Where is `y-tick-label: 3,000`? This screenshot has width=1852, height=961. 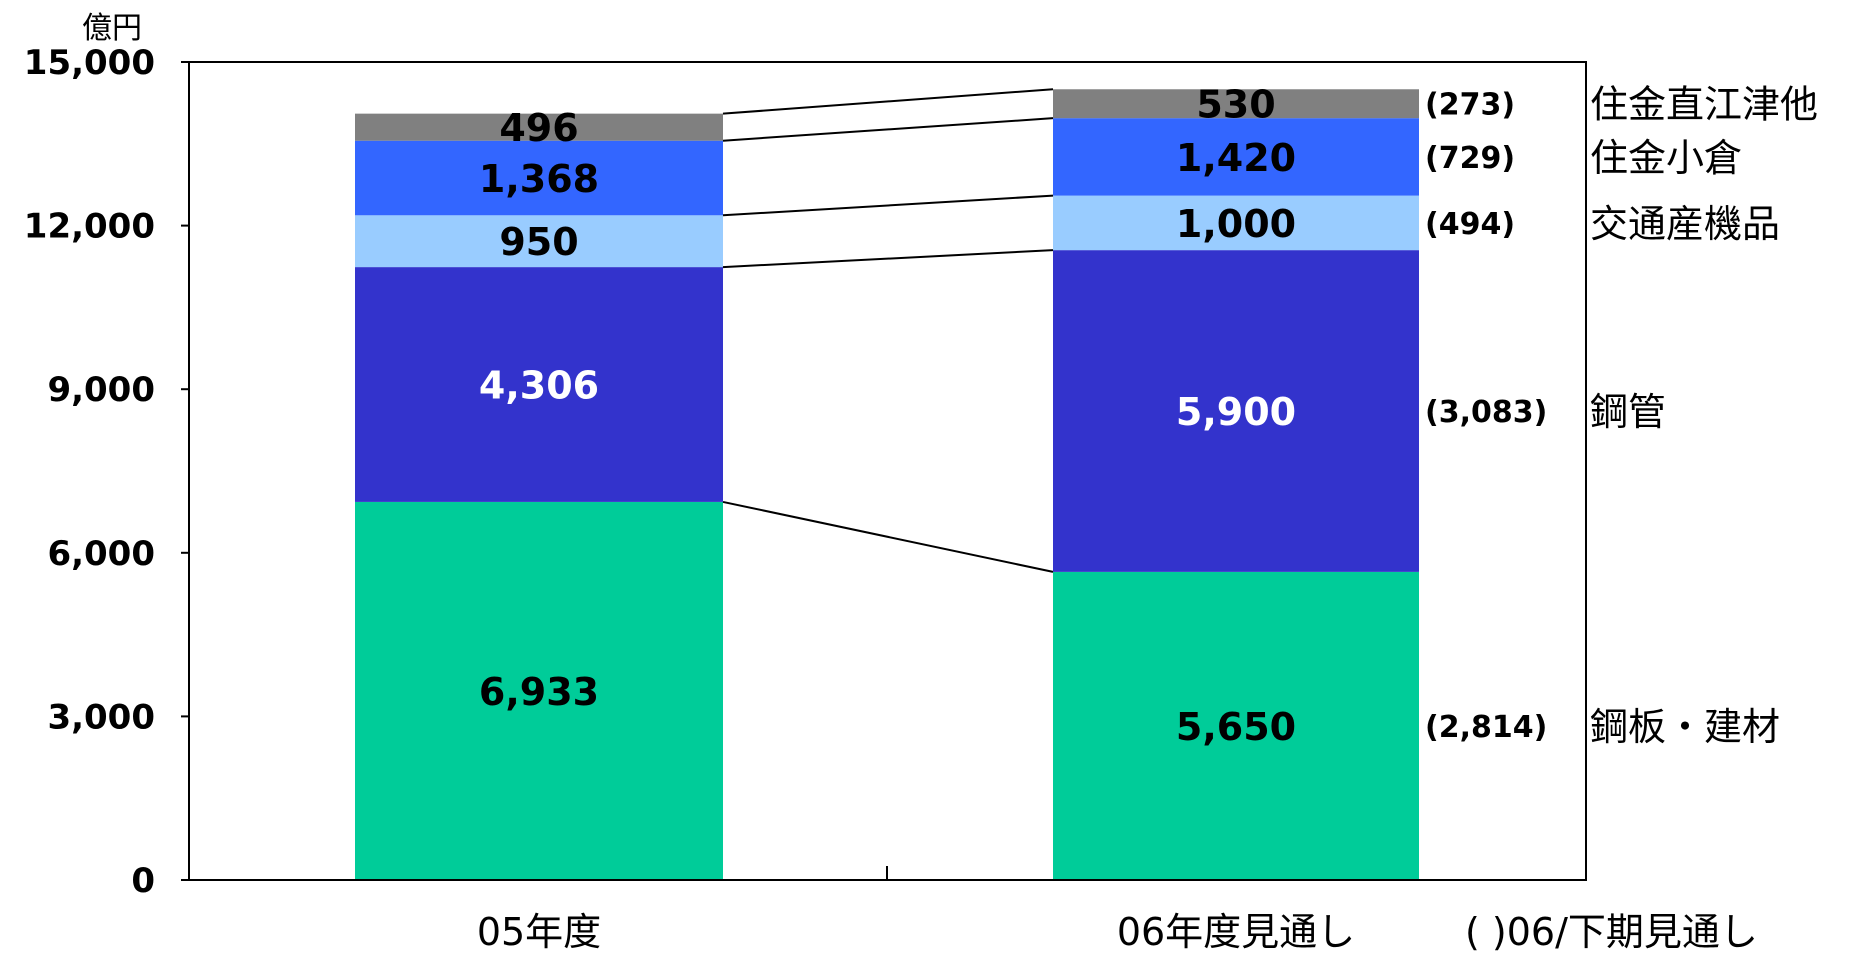 y-tick-label: 3,000 is located at coordinates (101, 717).